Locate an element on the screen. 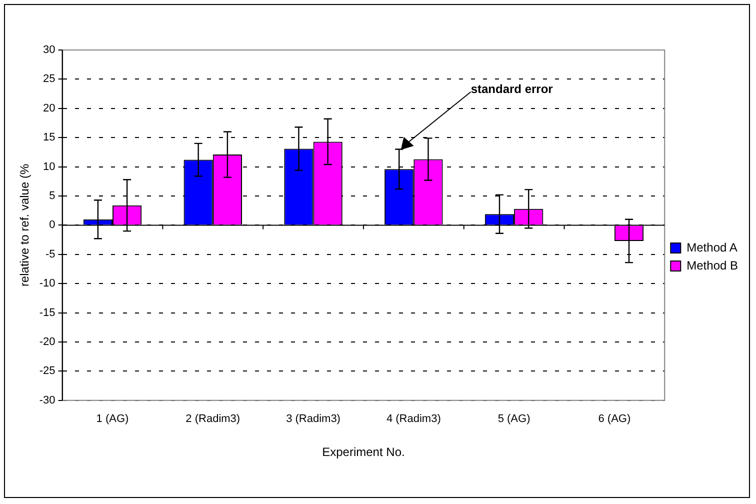 The width and height of the screenshot is (756, 504). legend-label: Method A is located at coordinates (712, 247).